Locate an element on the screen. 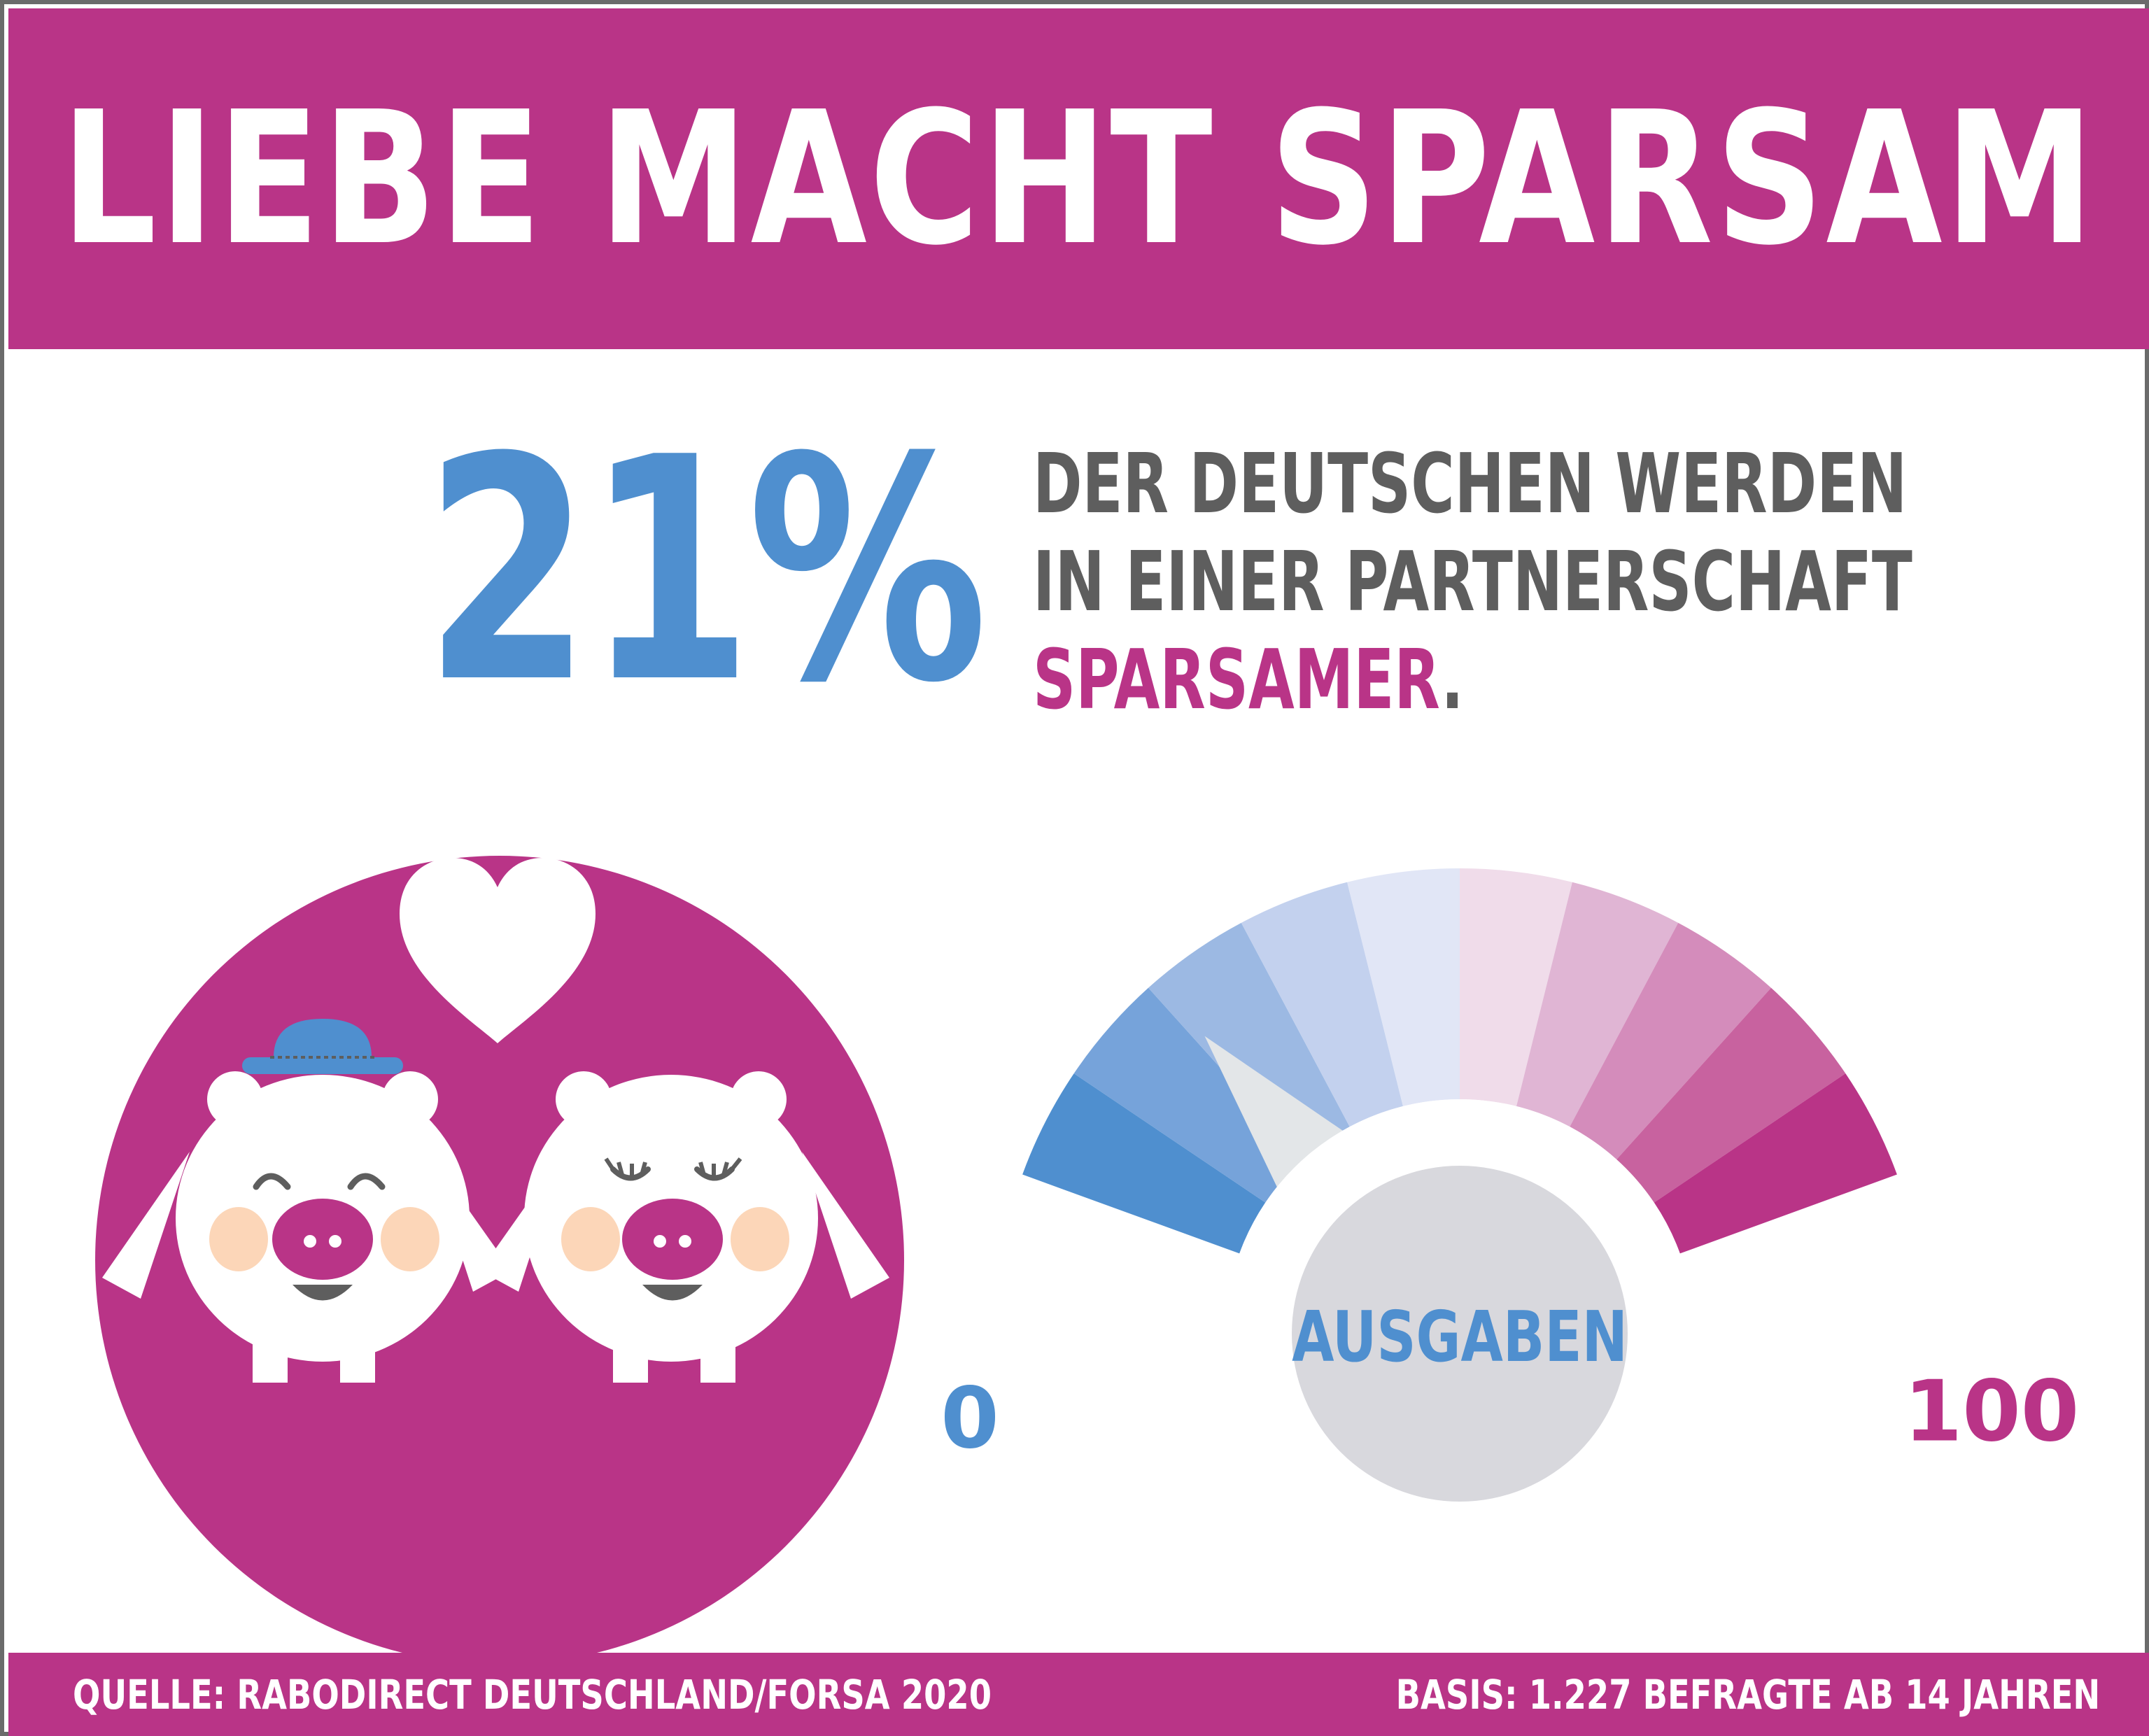 This screenshot has height=1736, width=2149. statement-line-2: IN EINER PARTNERSCHAFT is located at coordinates (1472, 581).